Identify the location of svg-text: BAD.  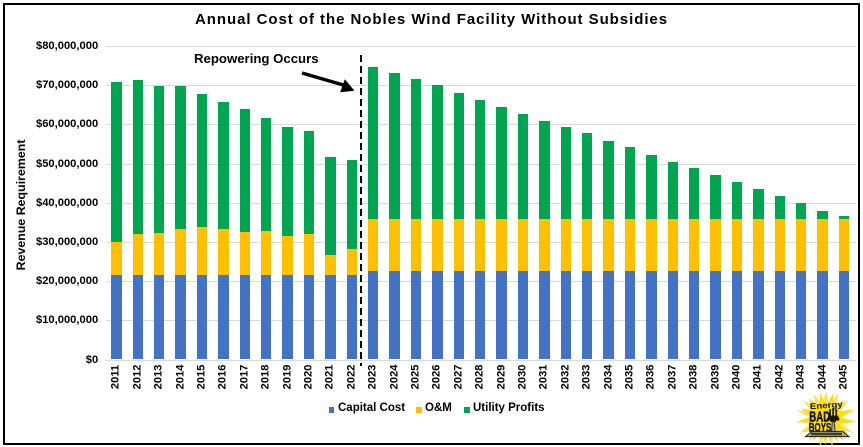
(819, 418).